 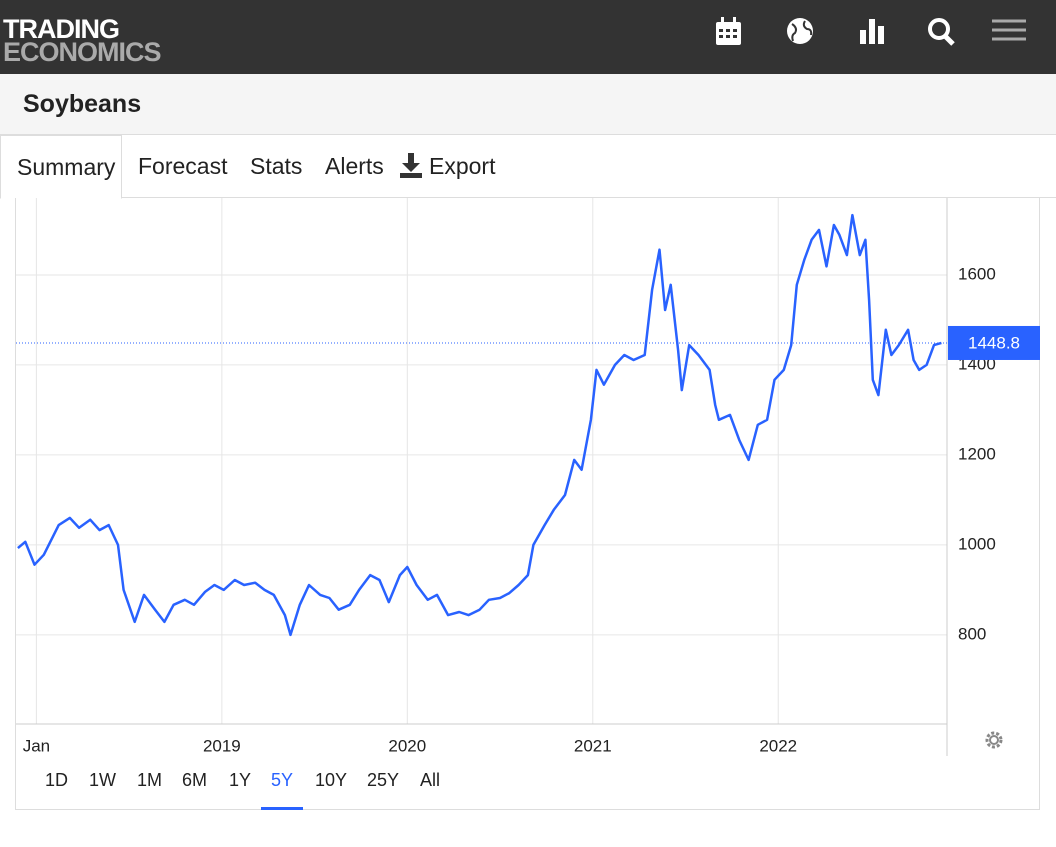 What do you see at coordinates (61, 29) in the screenshot?
I see `logo-line1: TRADING` at bounding box center [61, 29].